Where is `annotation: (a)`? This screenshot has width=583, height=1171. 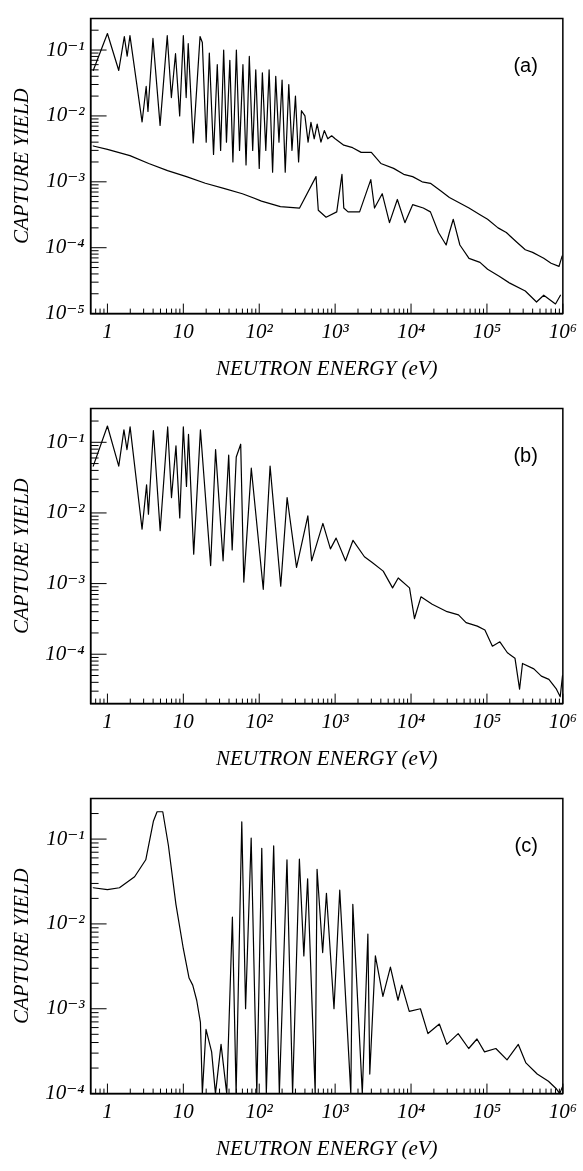
annotation: (a) is located at coordinates (525, 65).